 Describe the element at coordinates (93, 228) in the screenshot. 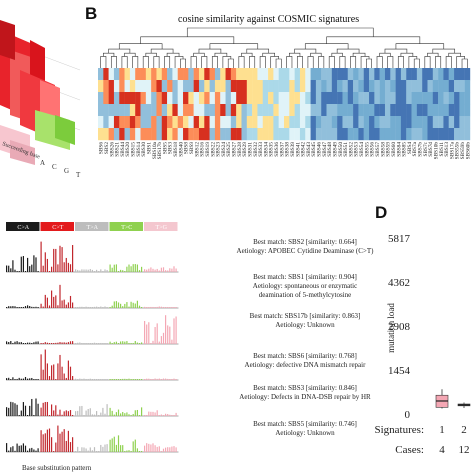

I see `mutation-type-label: T>A` at that location.